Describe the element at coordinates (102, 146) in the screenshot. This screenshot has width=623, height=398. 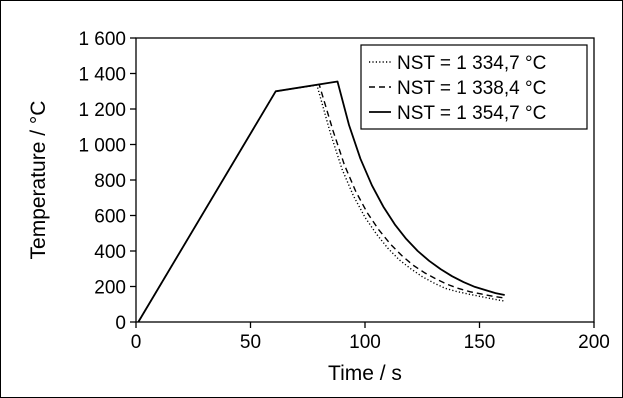
I see `y-tick-label: 1 000` at that location.